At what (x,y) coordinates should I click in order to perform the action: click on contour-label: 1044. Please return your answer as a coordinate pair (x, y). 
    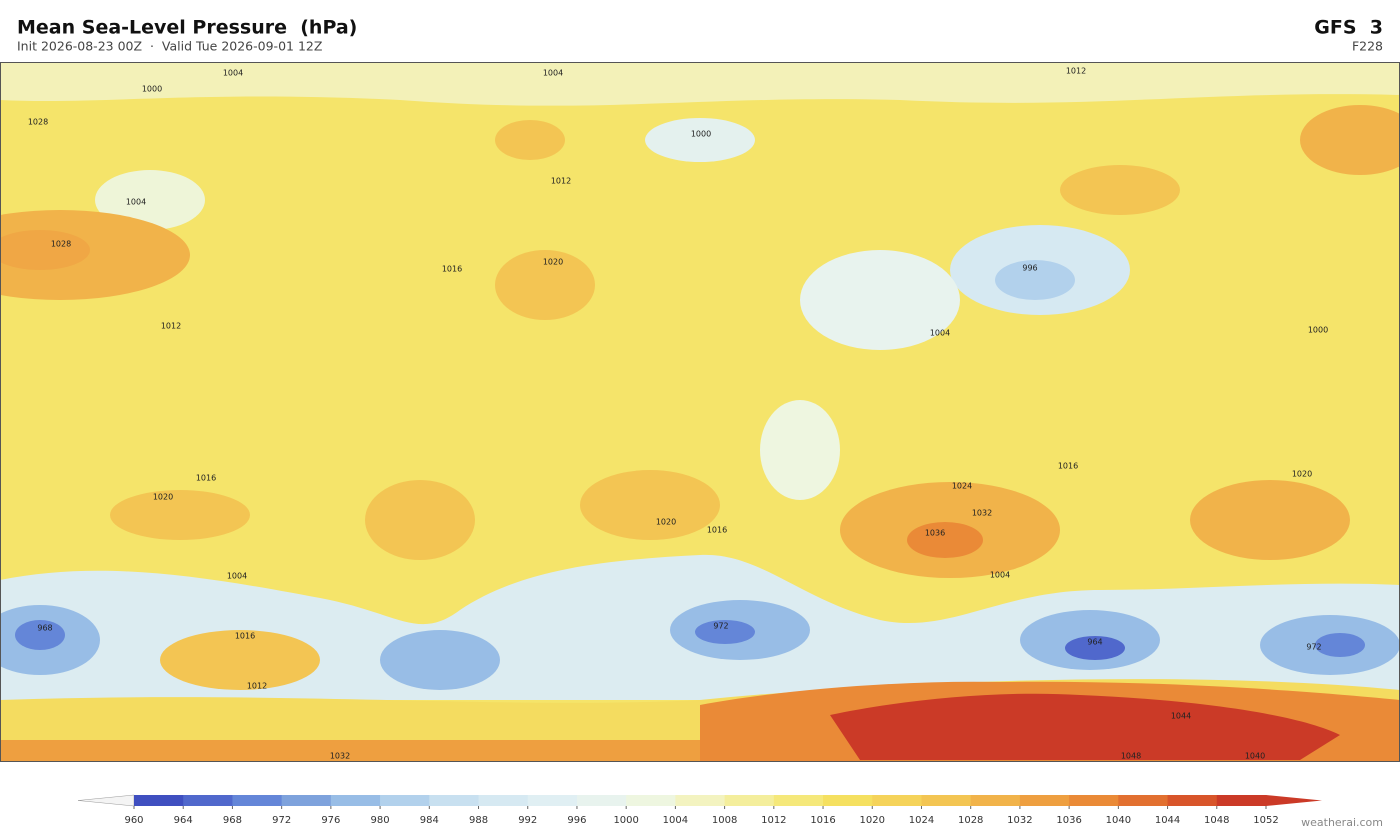
    Looking at the image, I should click on (1181, 716).